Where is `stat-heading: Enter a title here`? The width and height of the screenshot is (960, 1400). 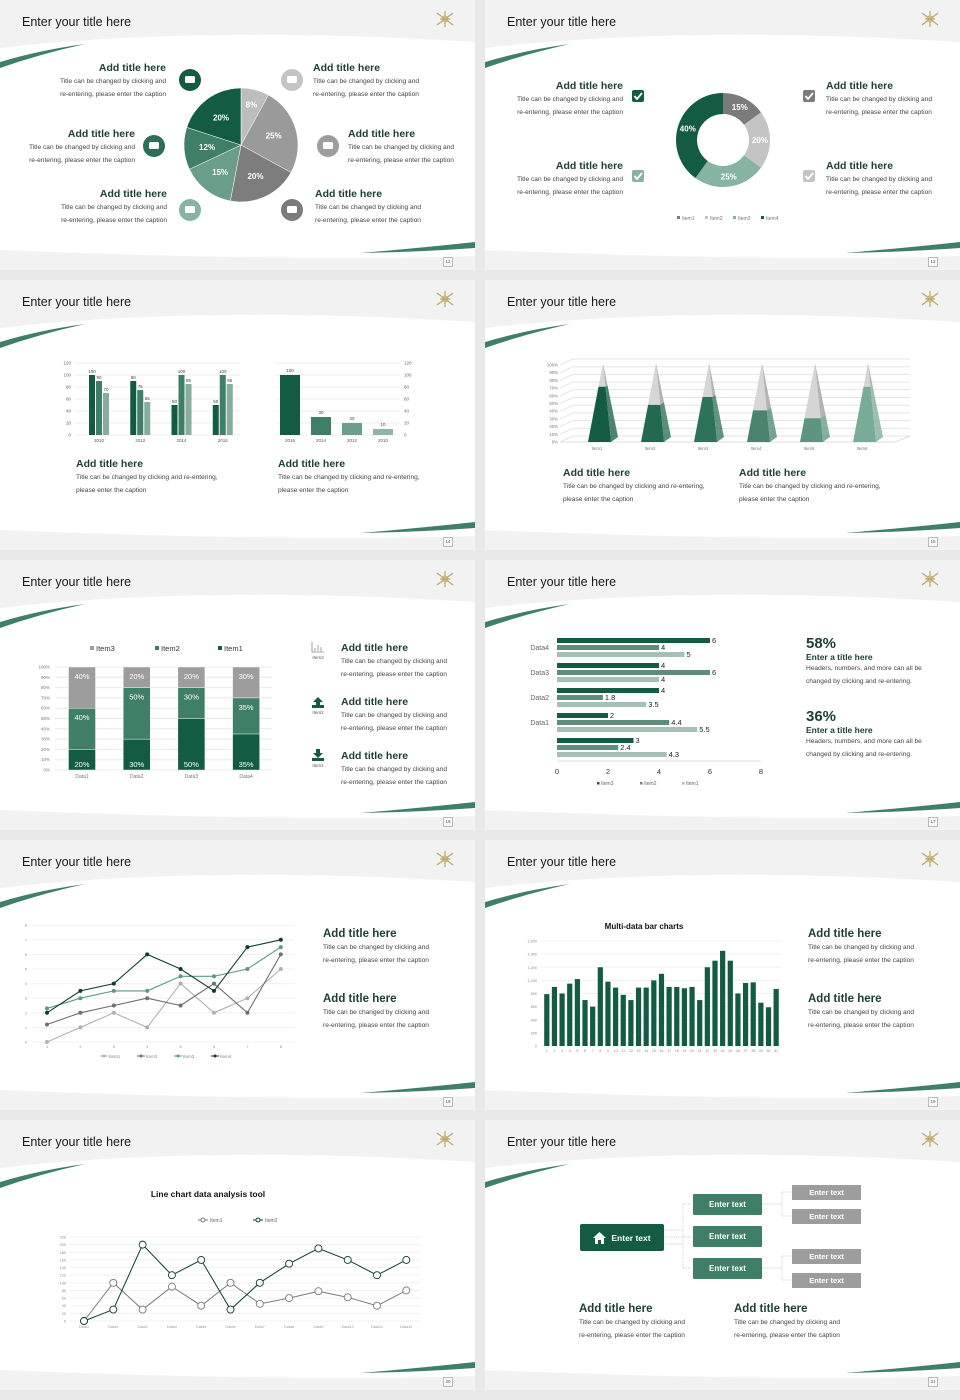 stat-heading: Enter a title here is located at coordinates (839, 730).